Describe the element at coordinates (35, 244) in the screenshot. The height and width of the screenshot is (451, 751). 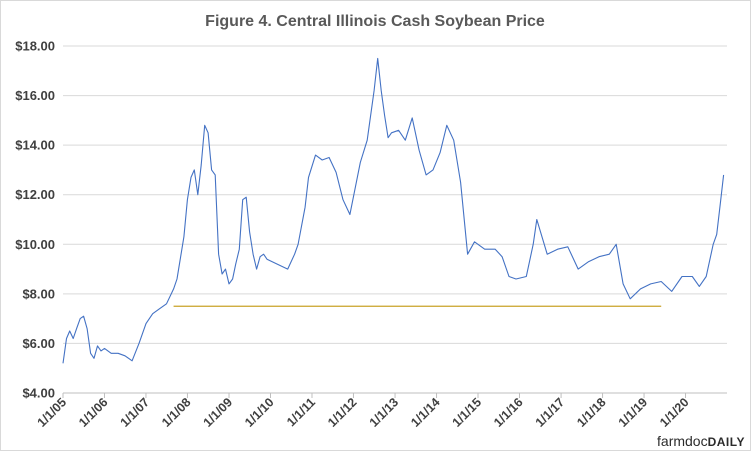
I see `y-tick-label: $10.00` at that location.